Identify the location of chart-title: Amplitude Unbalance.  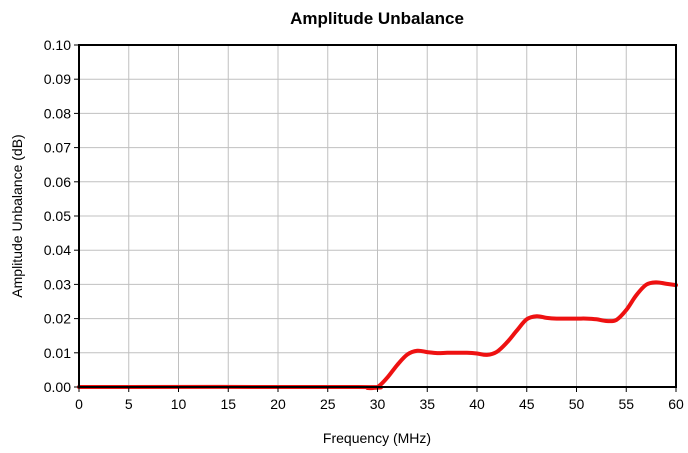
(377, 18).